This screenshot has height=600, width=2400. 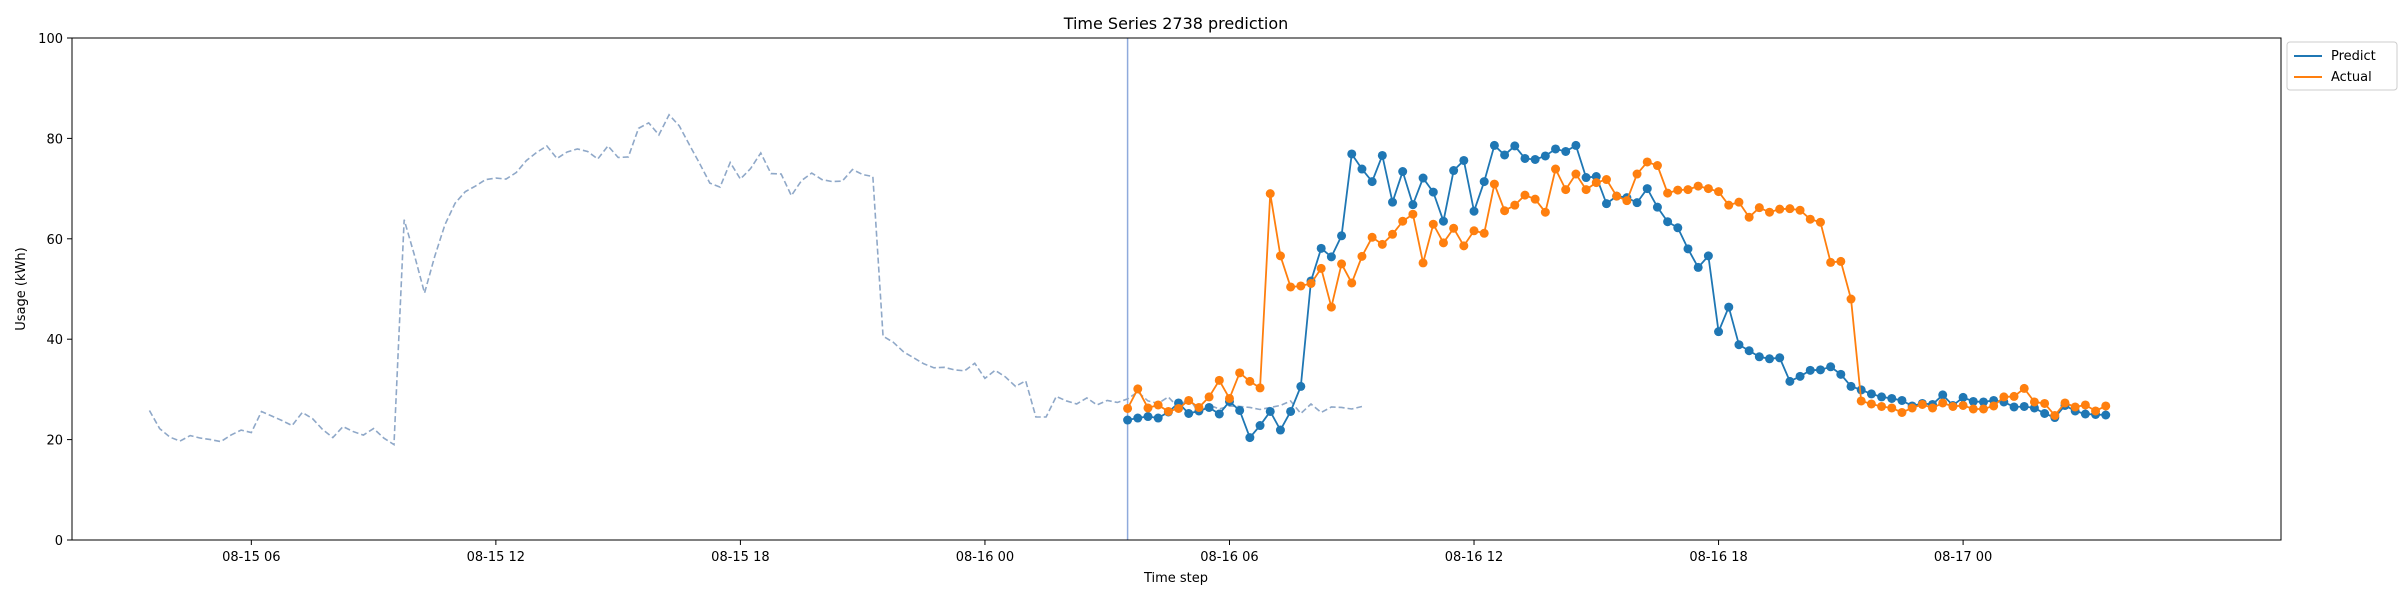 What do you see at coordinates (740, 557) in the screenshot?
I see `x-tick-label: 08-15 18` at bounding box center [740, 557].